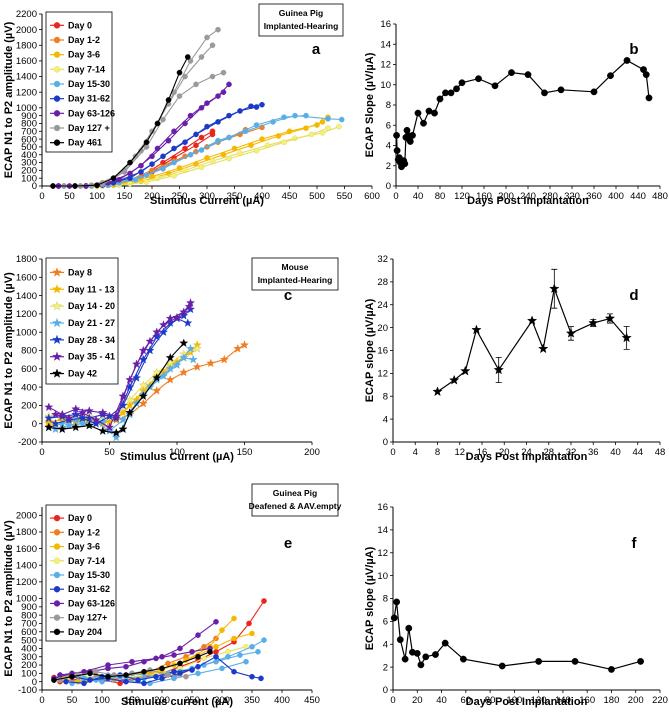 The height and width of the screenshot is (714, 669). Describe the element at coordinates (91, 340) in the screenshot. I see `legend-label: Day 28 - 34` at that location.